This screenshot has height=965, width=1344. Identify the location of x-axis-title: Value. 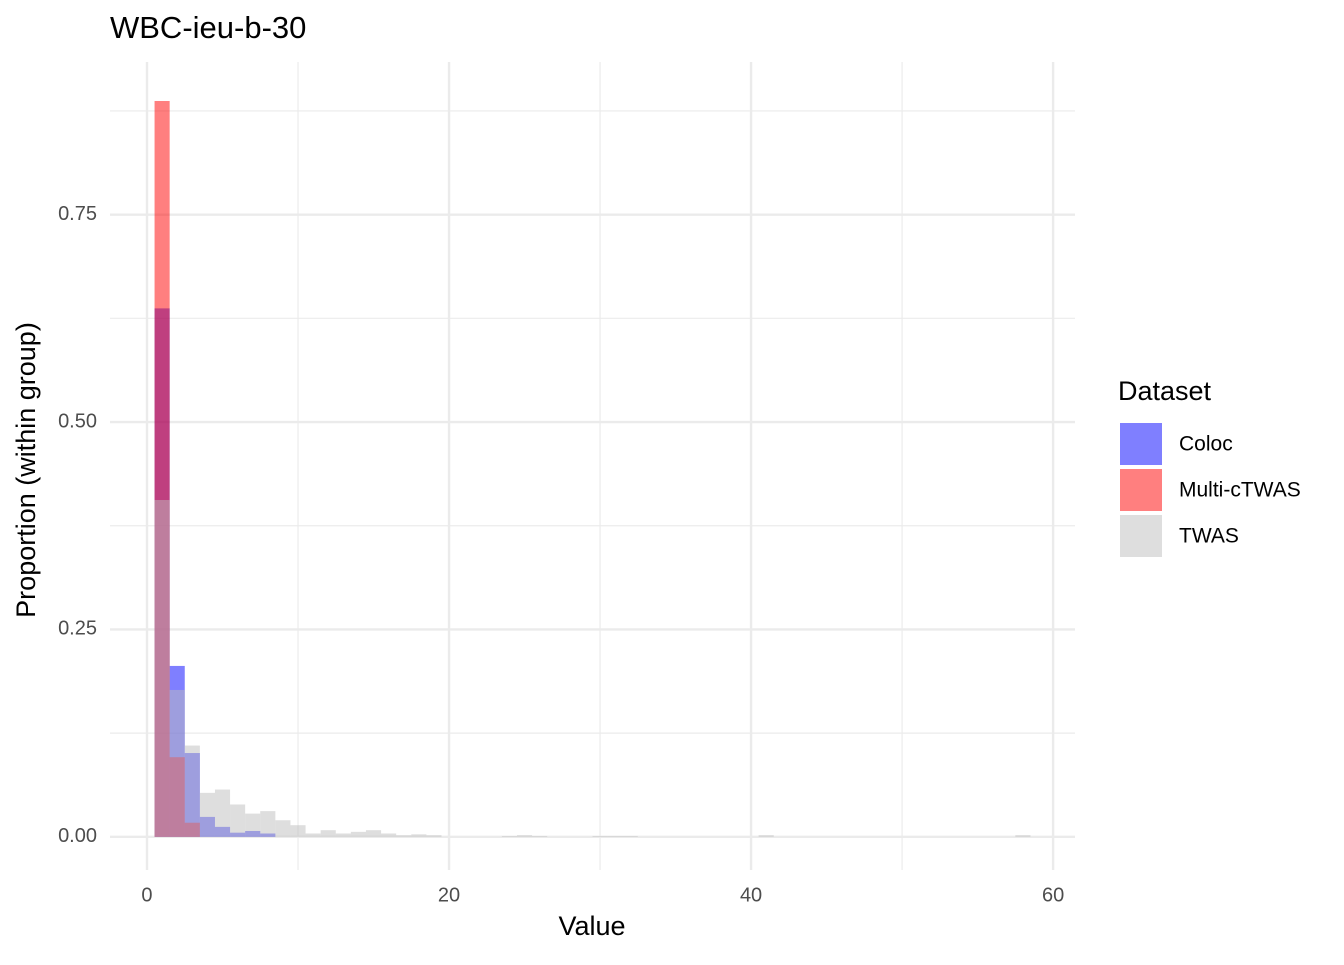
(591, 926).